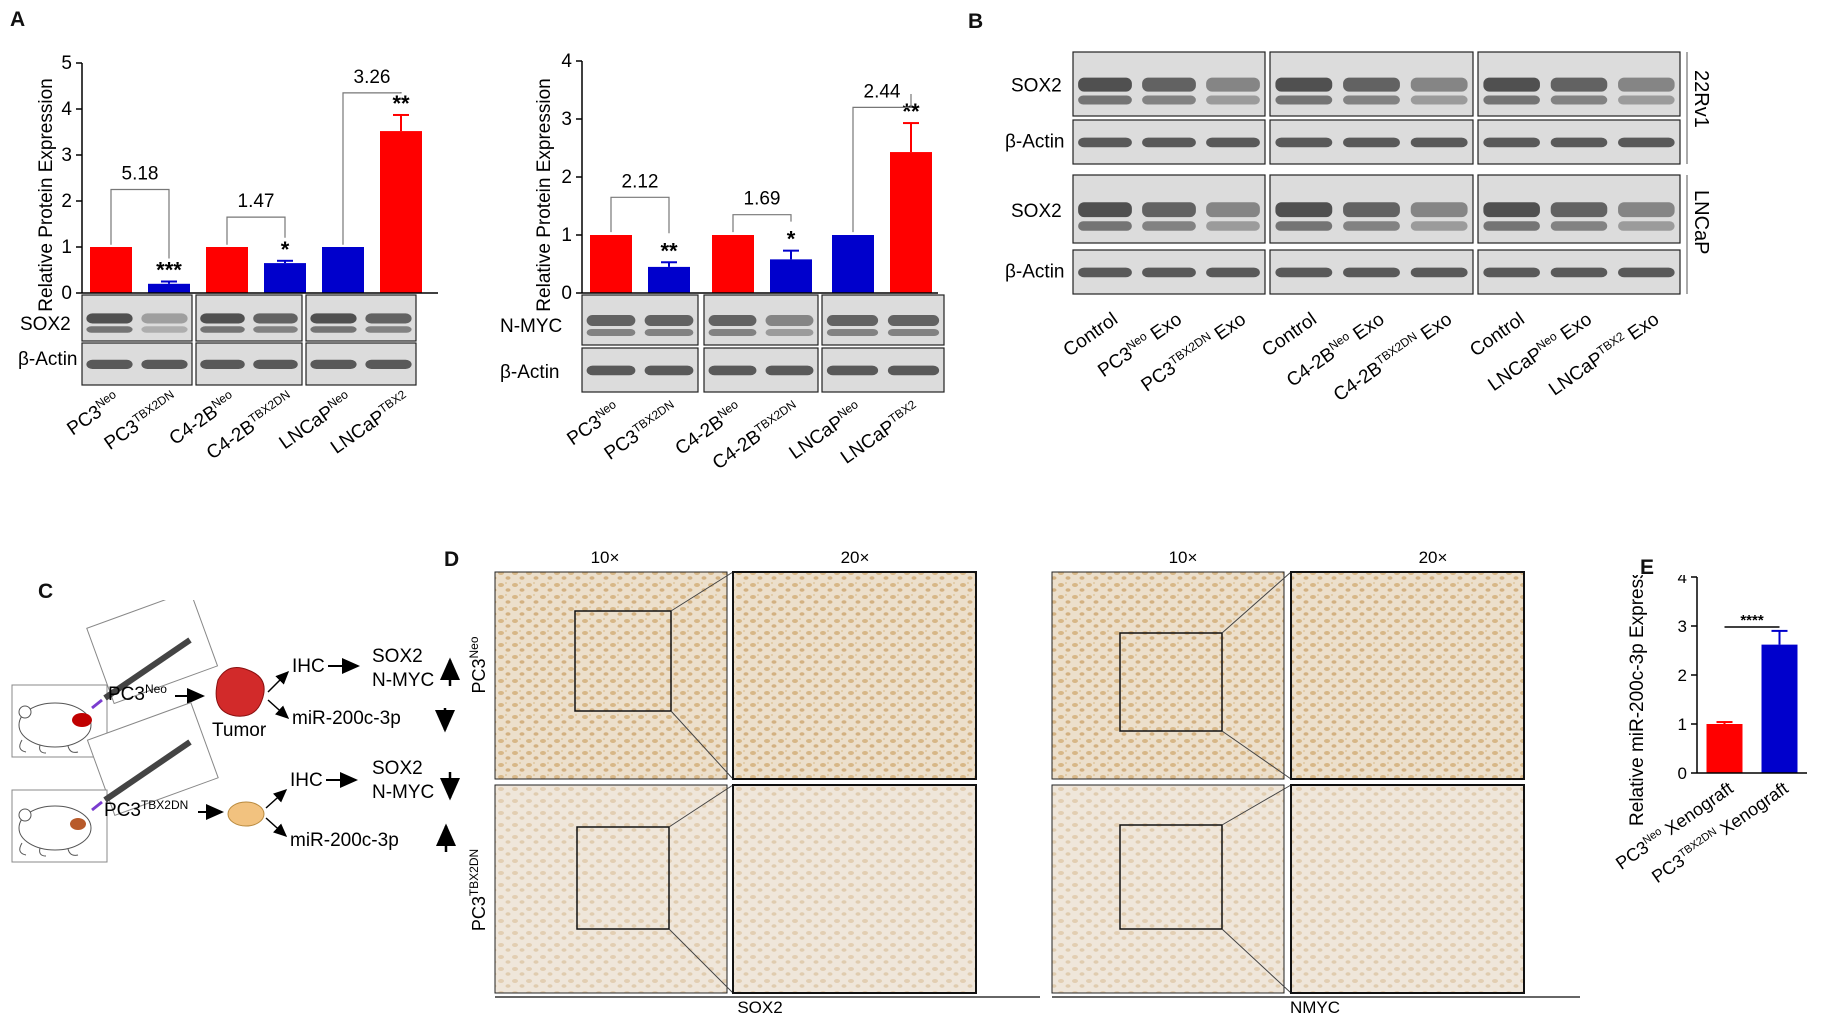 The image size is (1834, 1018). Describe the element at coordinates (397, 656) in the screenshot. I see `sox2-label-top: SOX2` at that location.